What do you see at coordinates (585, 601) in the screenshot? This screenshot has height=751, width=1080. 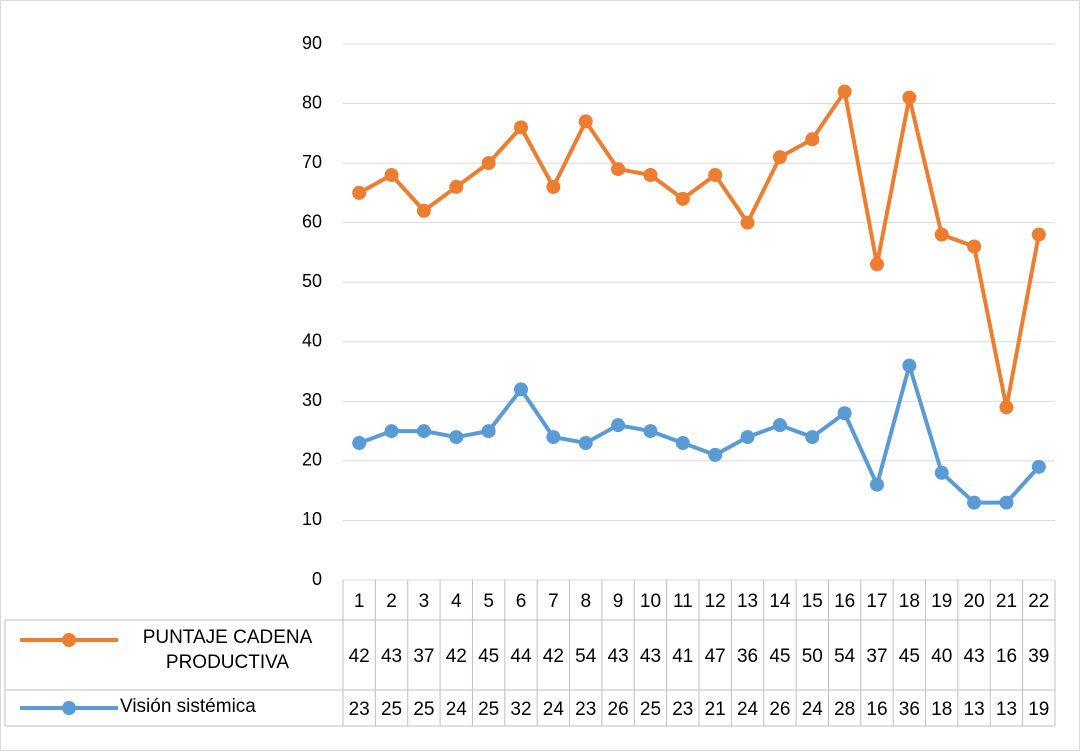 I see `x-tick-label: 8` at bounding box center [585, 601].